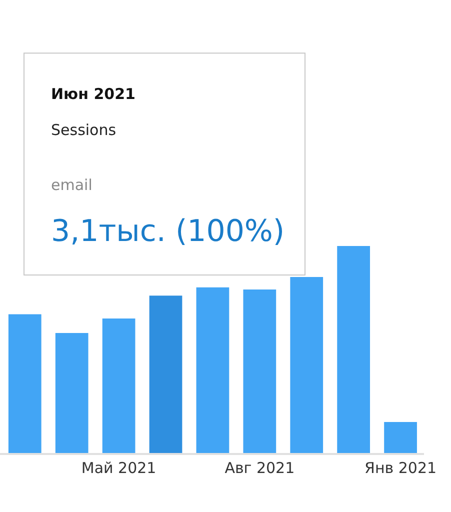 The height and width of the screenshot is (512, 451). I want to click on text: email, so click(71, 185).